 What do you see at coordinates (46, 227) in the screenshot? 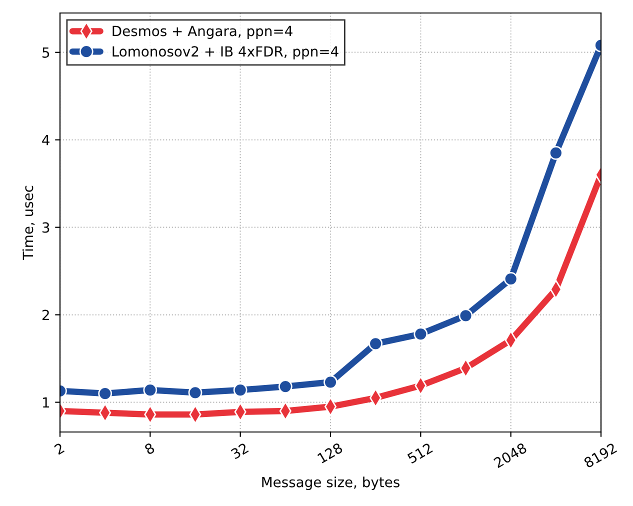
I see `y-tick-label: 3` at bounding box center [46, 227].